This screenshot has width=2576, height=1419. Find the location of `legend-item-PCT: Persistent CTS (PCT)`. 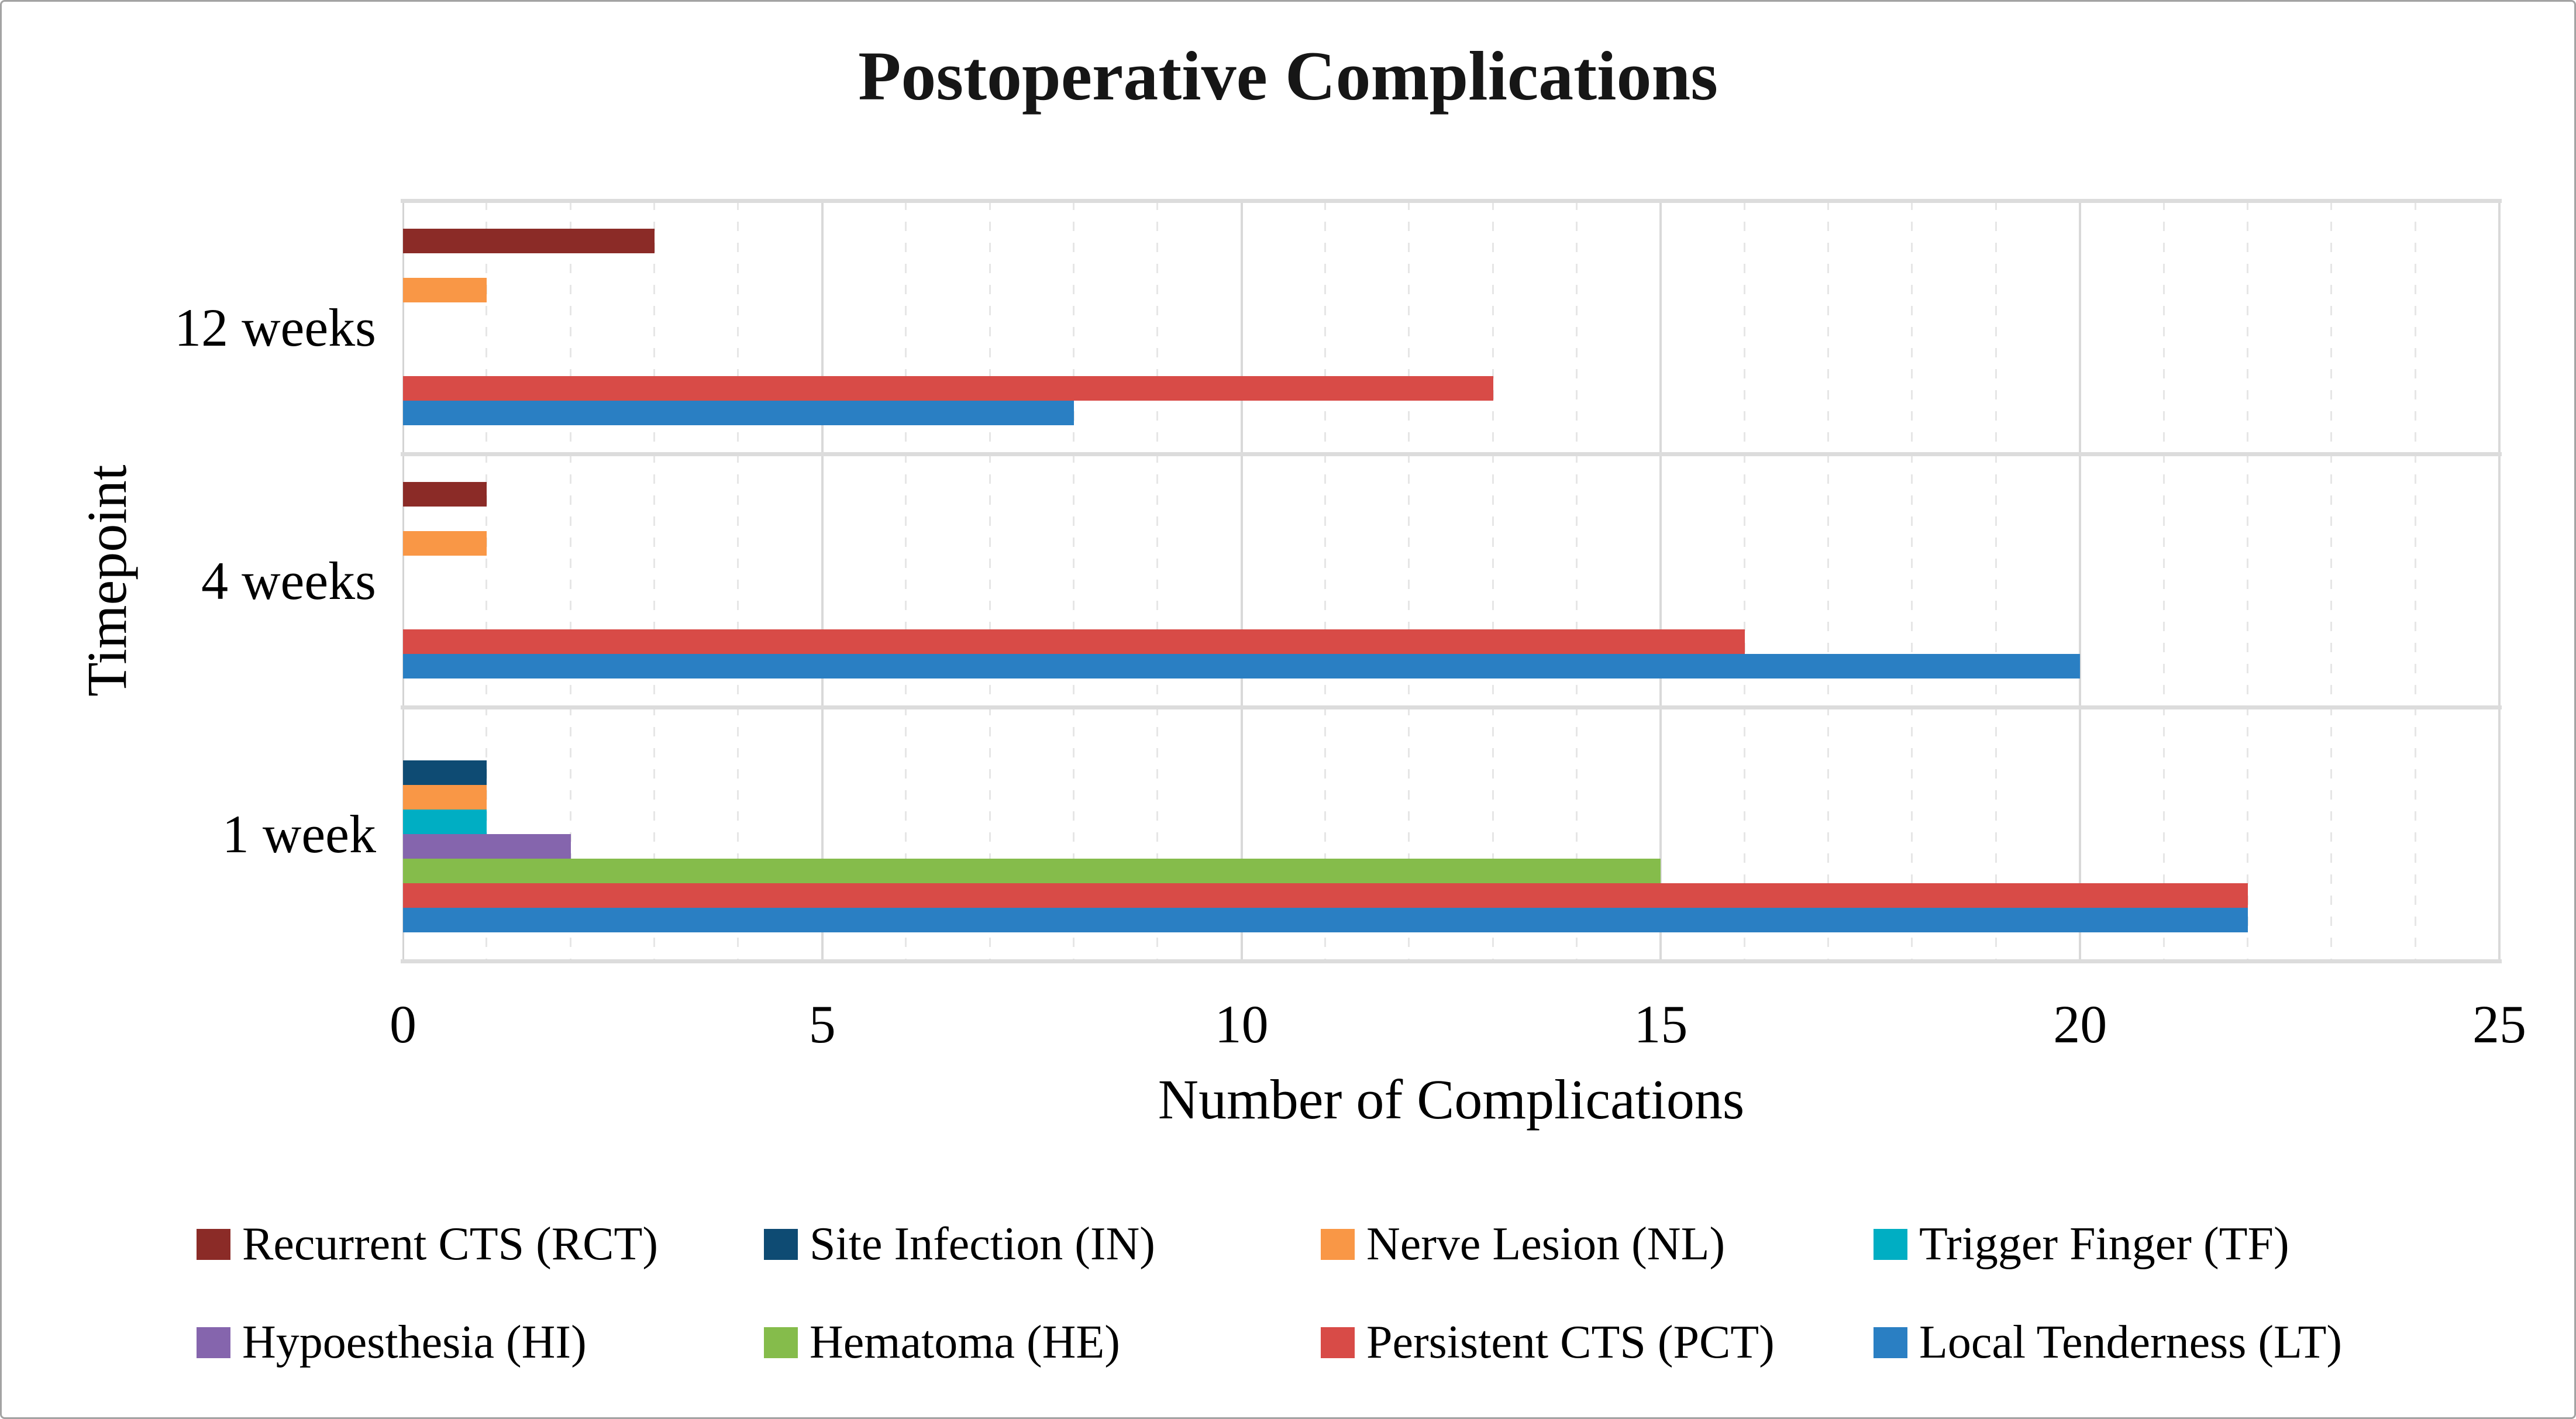

legend-item-PCT: Persistent CTS (PCT) is located at coordinates (1548, 1342).